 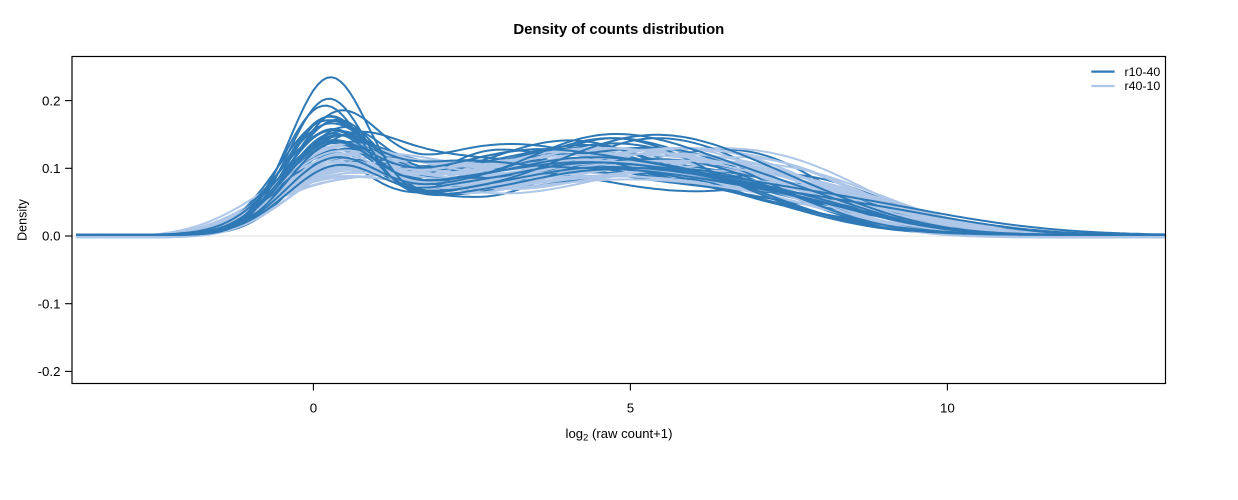 What do you see at coordinates (947, 407) in the screenshot?
I see `svg-text: 10` at bounding box center [947, 407].